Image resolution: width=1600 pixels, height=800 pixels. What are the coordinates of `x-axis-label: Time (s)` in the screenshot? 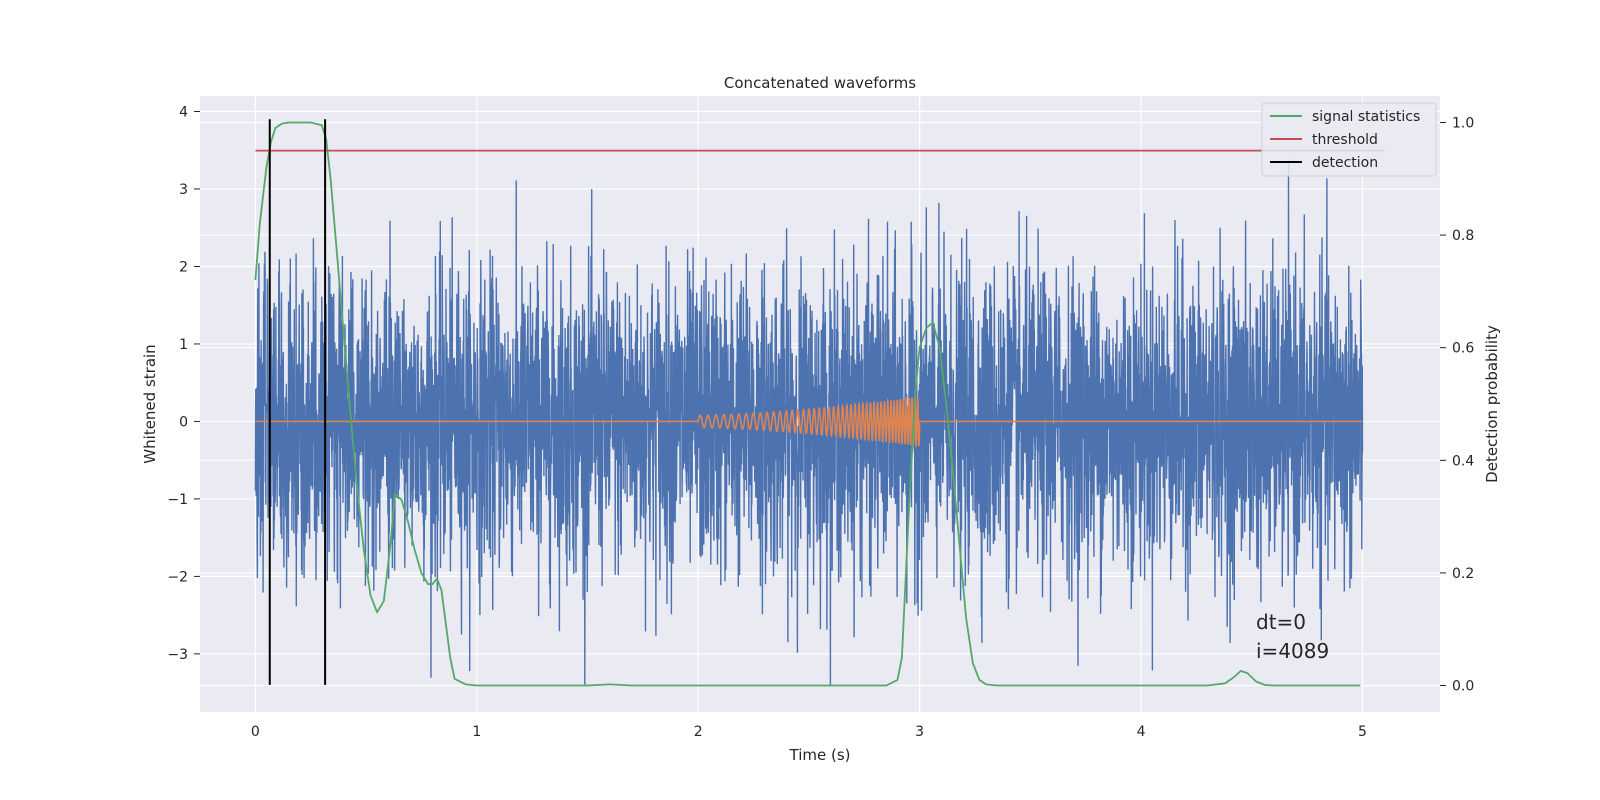 It's located at (820, 755).